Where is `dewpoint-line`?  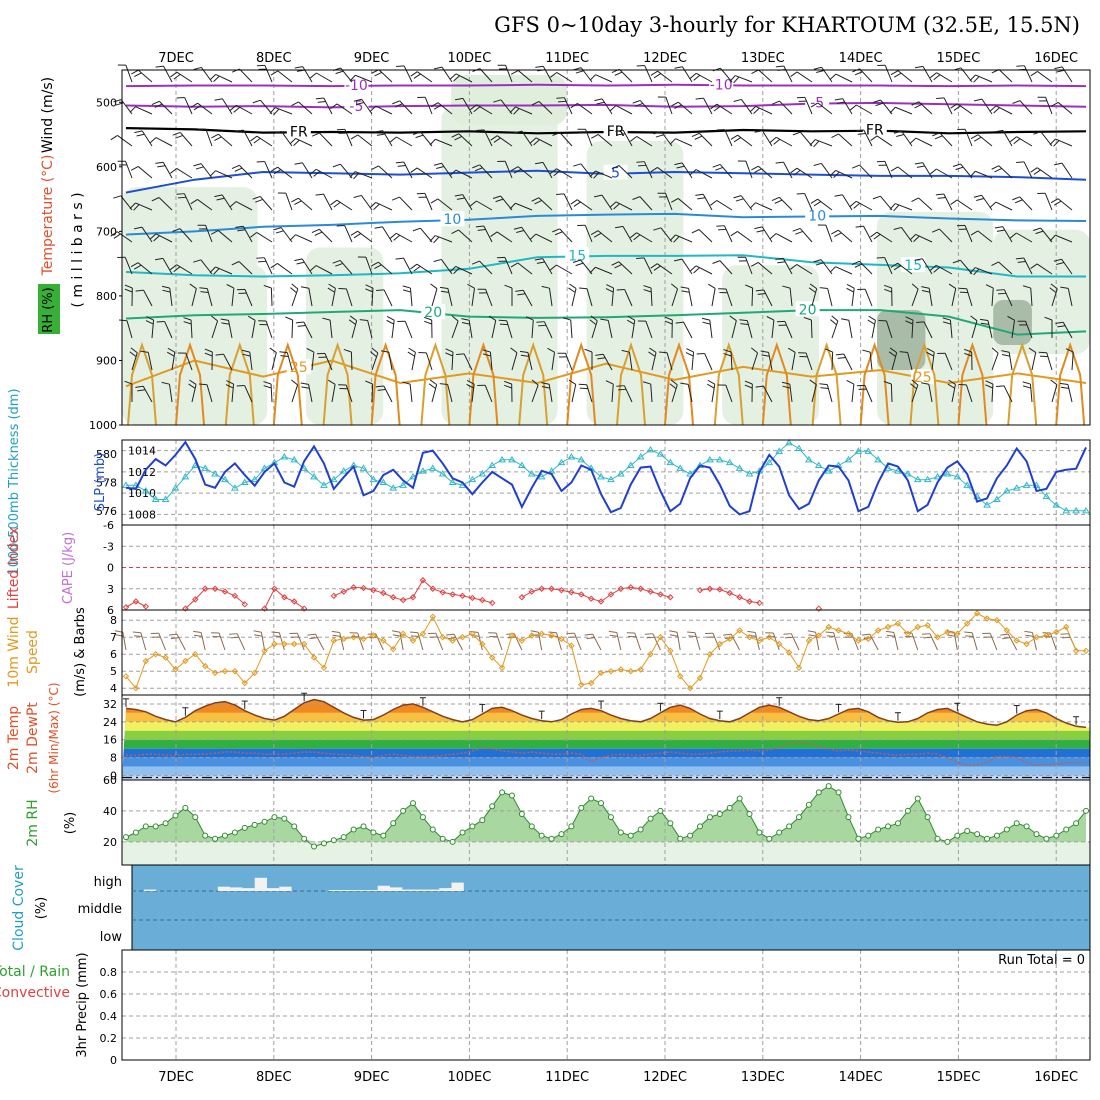
dewpoint-line is located at coordinates (606, 754).